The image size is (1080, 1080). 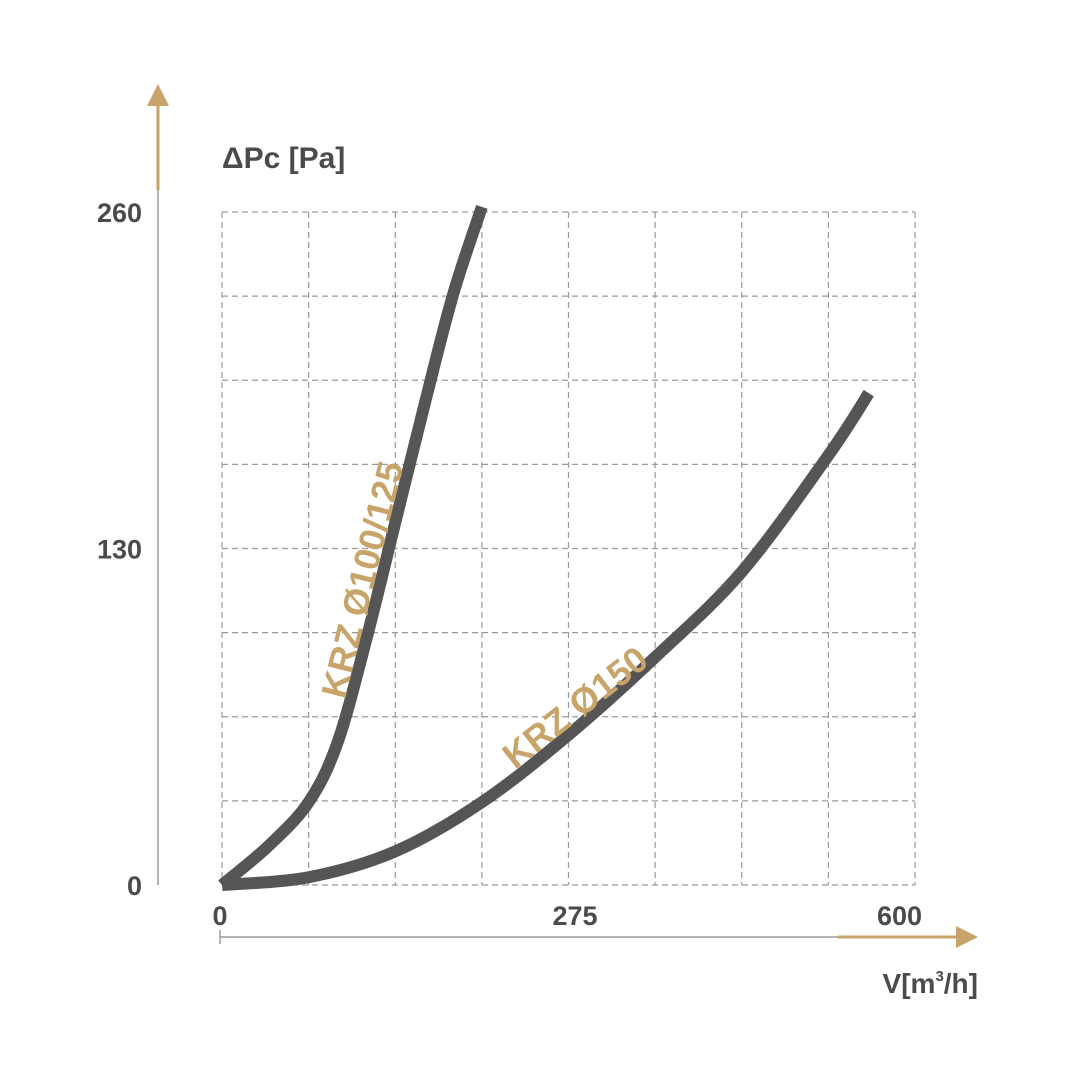 What do you see at coordinates (899, 916) in the screenshot?
I see `x-tick-label: 600` at bounding box center [899, 916].